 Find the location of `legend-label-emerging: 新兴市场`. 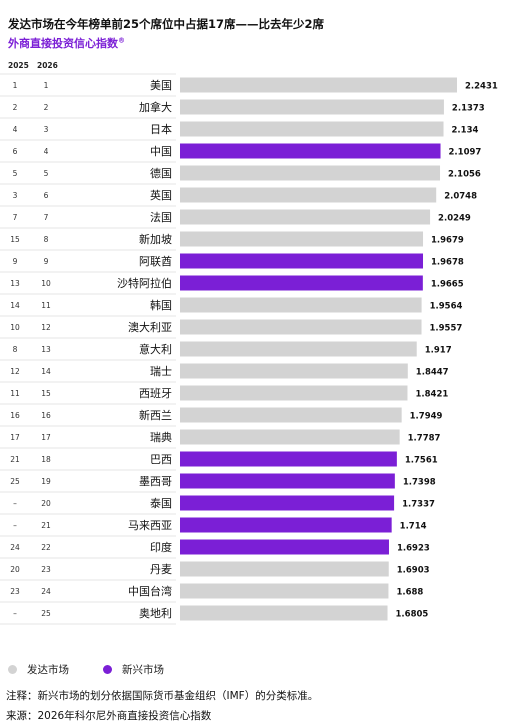

legend-label-emerging: 新兴市场 is located at coordinates (143, 670).